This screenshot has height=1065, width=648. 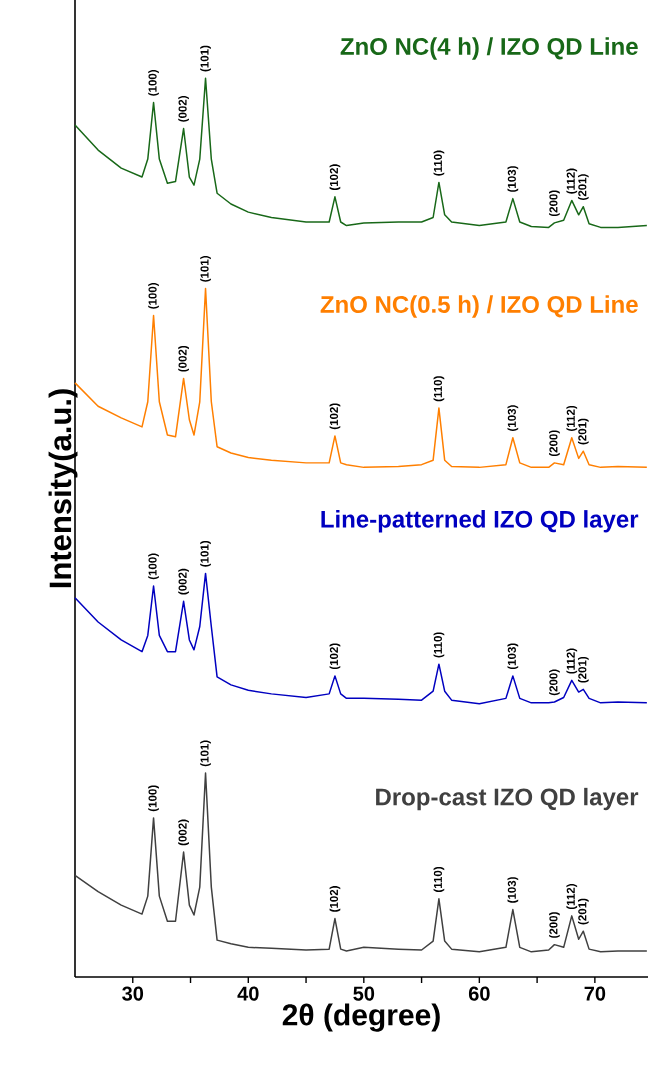 I want to click on x-tick-label: 40, so click(x=248, y=993).